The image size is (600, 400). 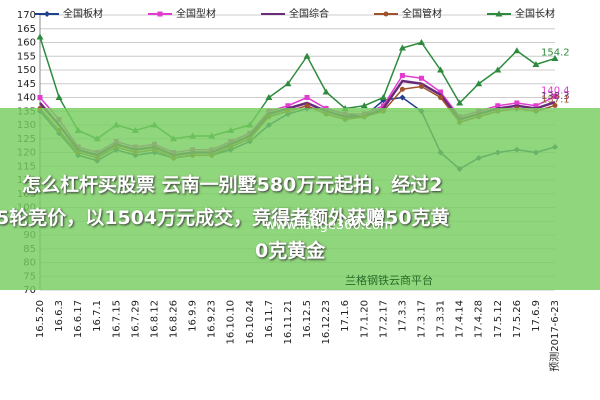 I want to click on data-label: 137.1, so click(x=555, y=99).